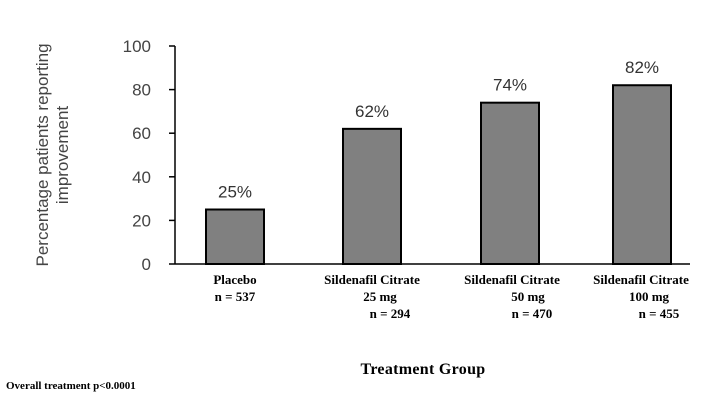 Image resolution: width=711 pixels, height=393 pixels. What do you see at coordinates (141, 177) in the screenshot?
I see `y-tick-label: 40` at bounding box center [141, 177].